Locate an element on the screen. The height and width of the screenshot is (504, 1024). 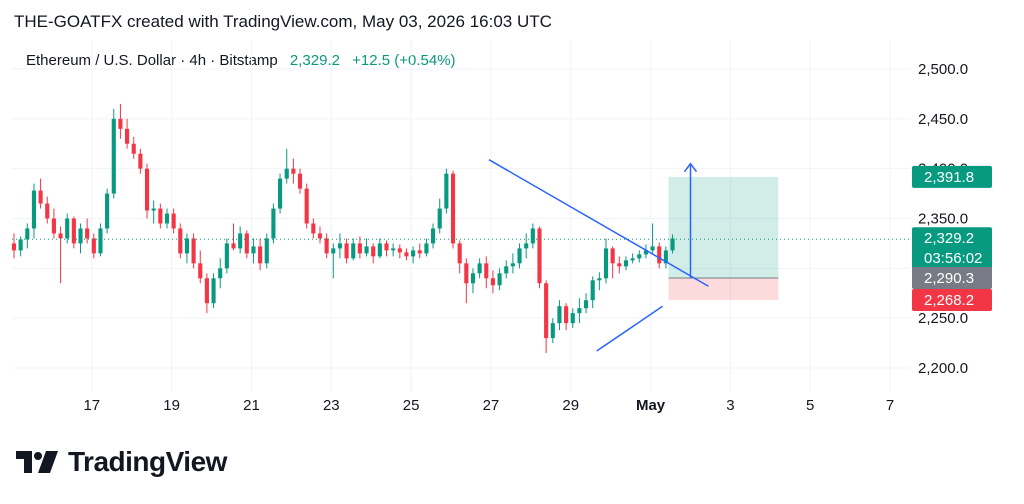
price-tick-label: 2,500.0 is located at coordinates (943, 69).